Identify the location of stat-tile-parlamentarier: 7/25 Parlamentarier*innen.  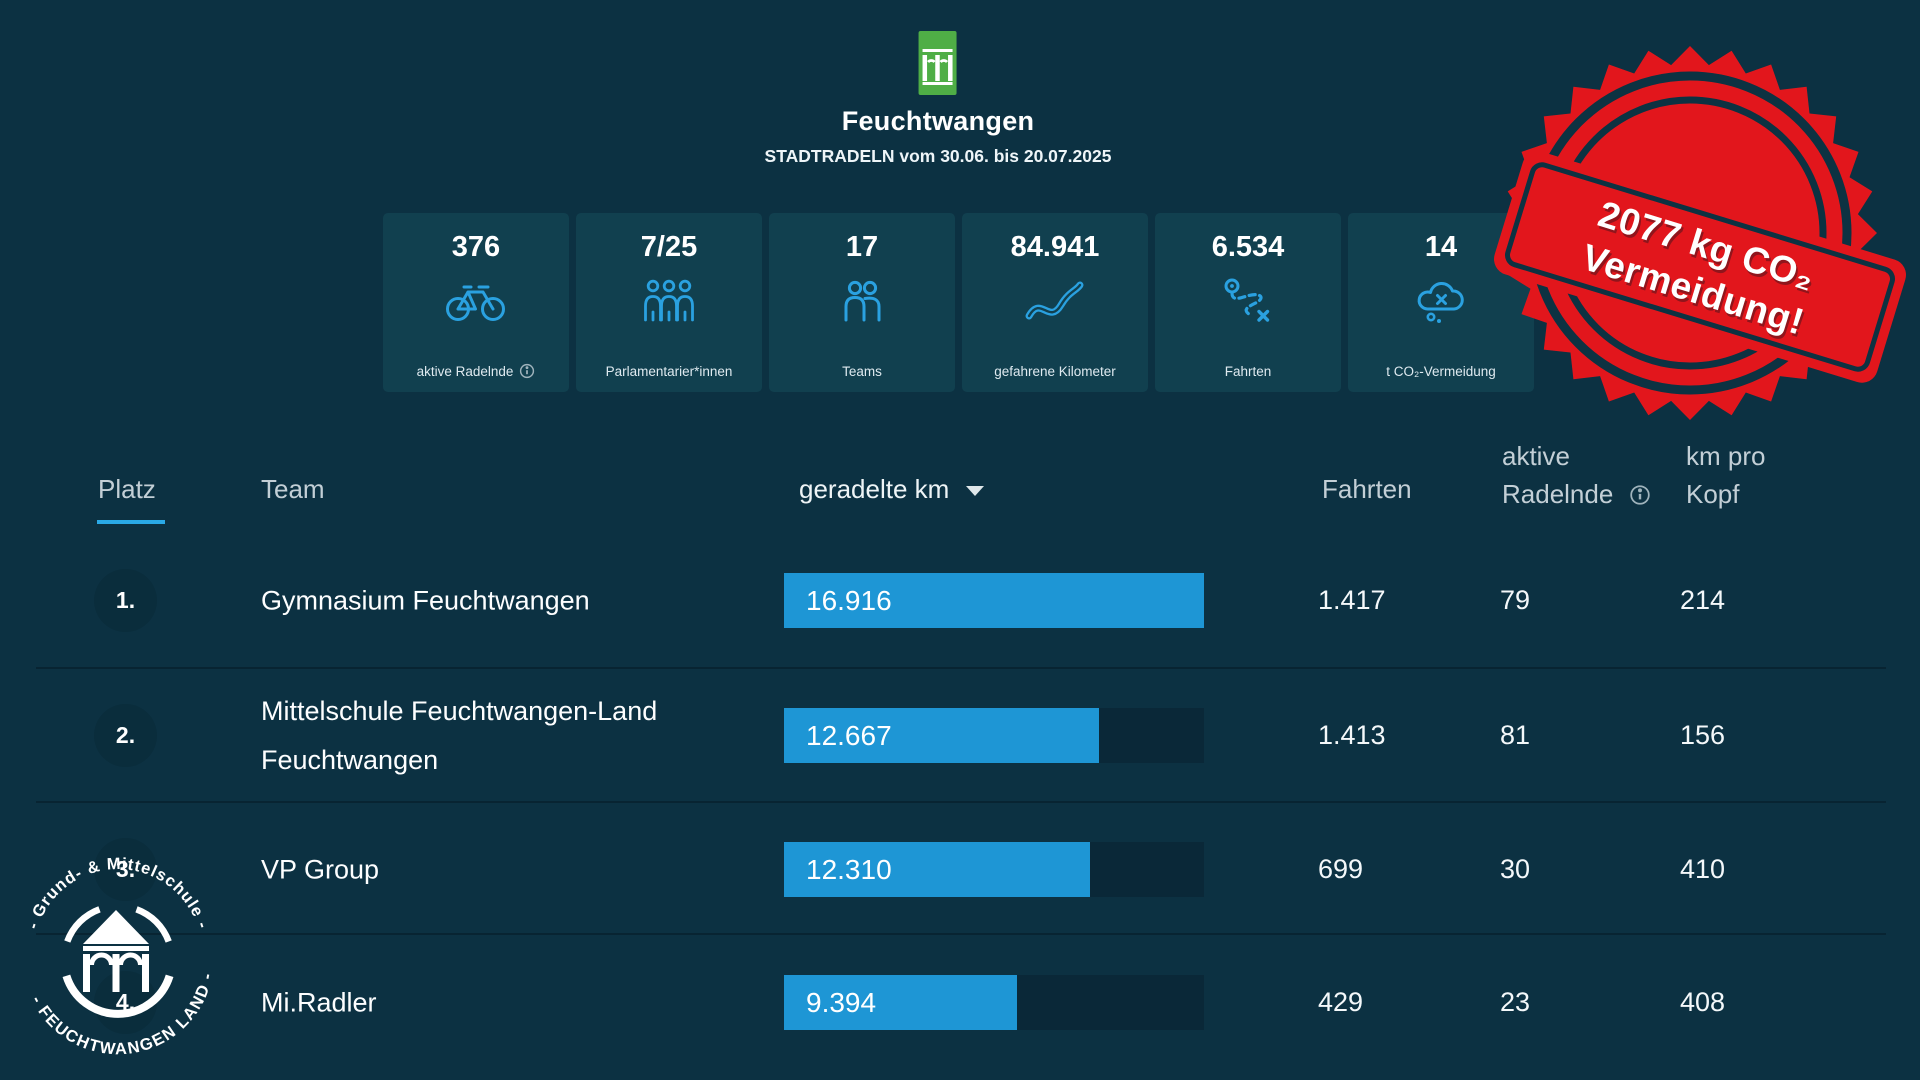
(669, 302).